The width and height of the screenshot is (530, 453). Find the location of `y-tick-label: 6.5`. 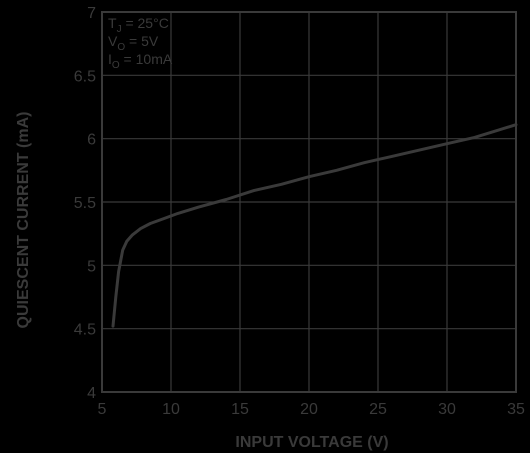

y-tick-label: 6.5 is located at coordinates (85, 76).